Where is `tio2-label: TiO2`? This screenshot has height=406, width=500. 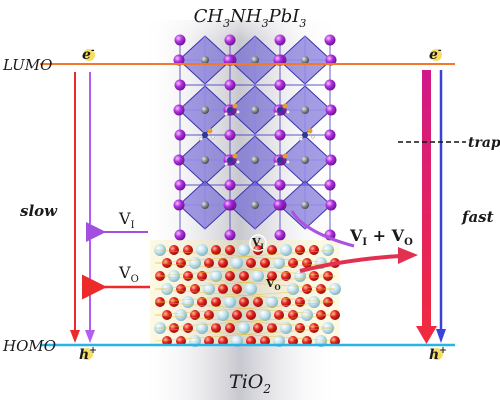
tio2-label: TiO2 is located at coordinates (250, 383).